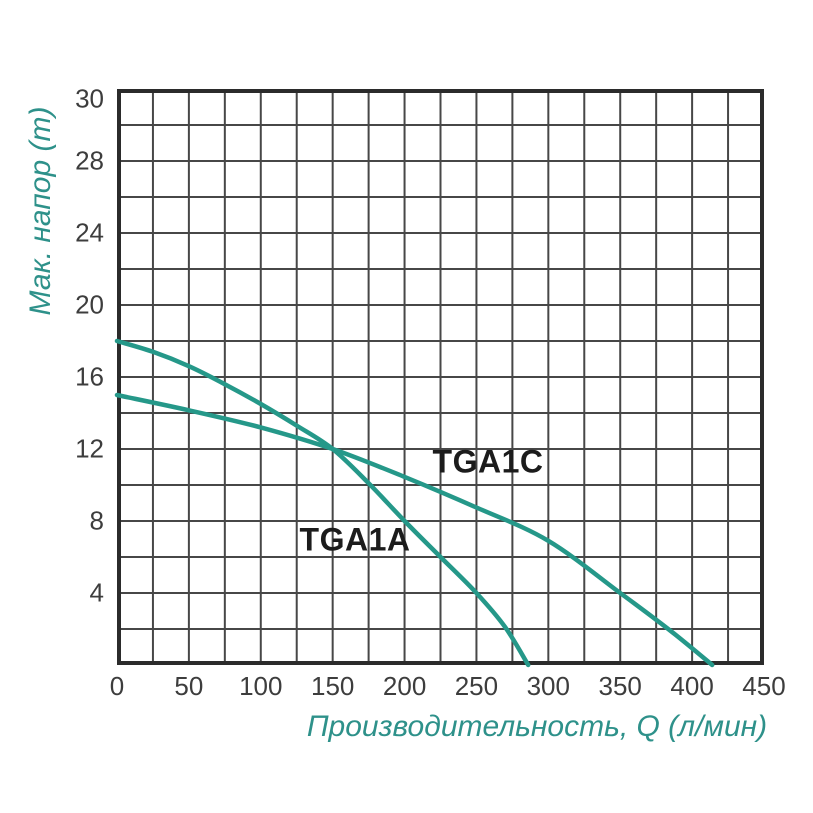  Describe the element at coordinates (89, 160) in the screenshot. I see `y-tick-28: 28` at that location.